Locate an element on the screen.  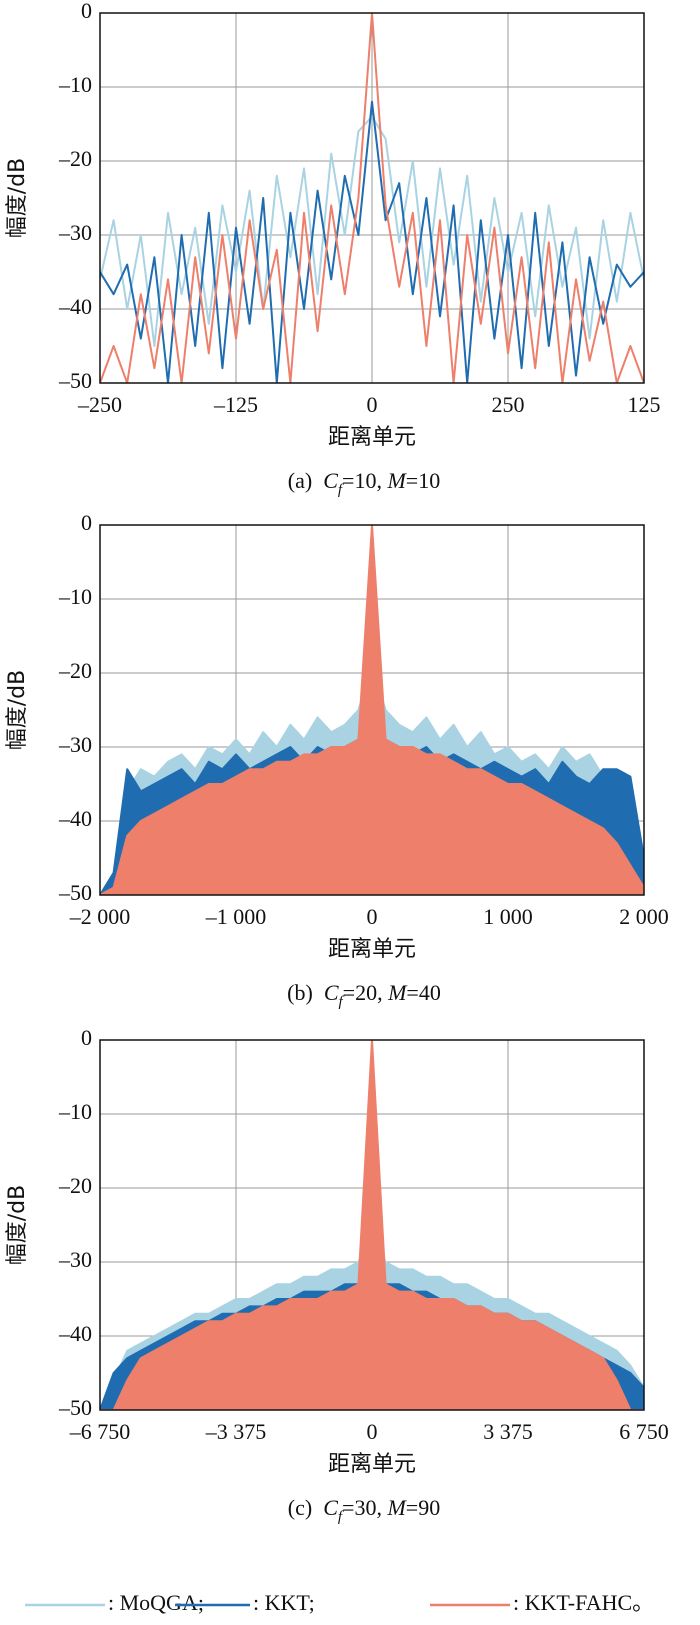
x-tick-label: –125 is located at coordinates (235, 404).